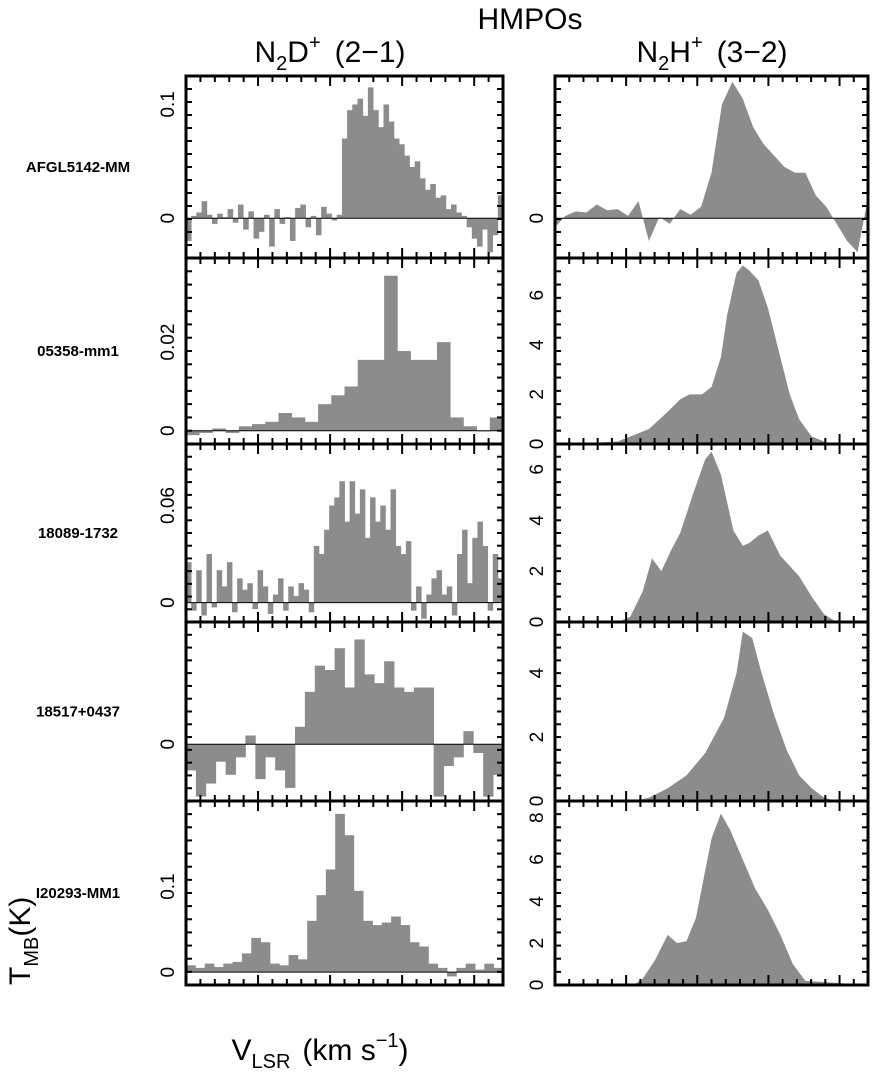 The width and height of the screenshot is (872, 1073). Describe the element at coordinates (537, 737) in the screenshot. I see `y-tick-label: 2` at that location.